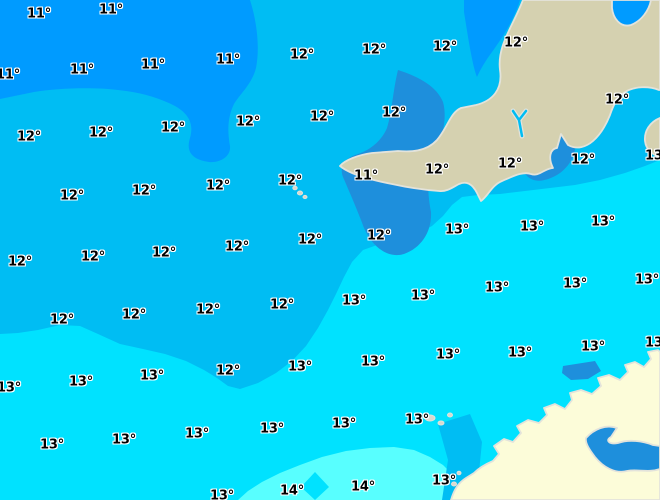 The height and width of the screenshot is (500, 660). Describe the element at coordinates (443, 449) in the screenshot. I see `islands-ushant` at that location.